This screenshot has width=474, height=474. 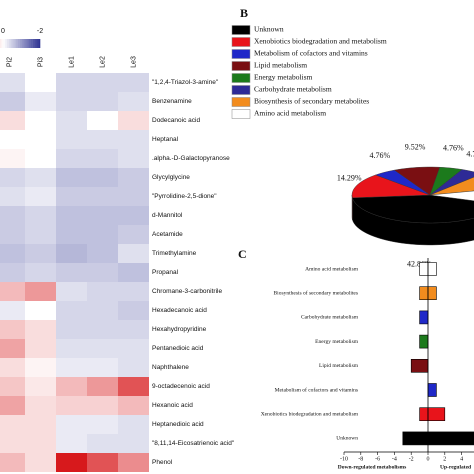 What do you see at coordinates (102, 62) in the screenshot?
I see `column-label: Le2` at bounding box center [102, 62].